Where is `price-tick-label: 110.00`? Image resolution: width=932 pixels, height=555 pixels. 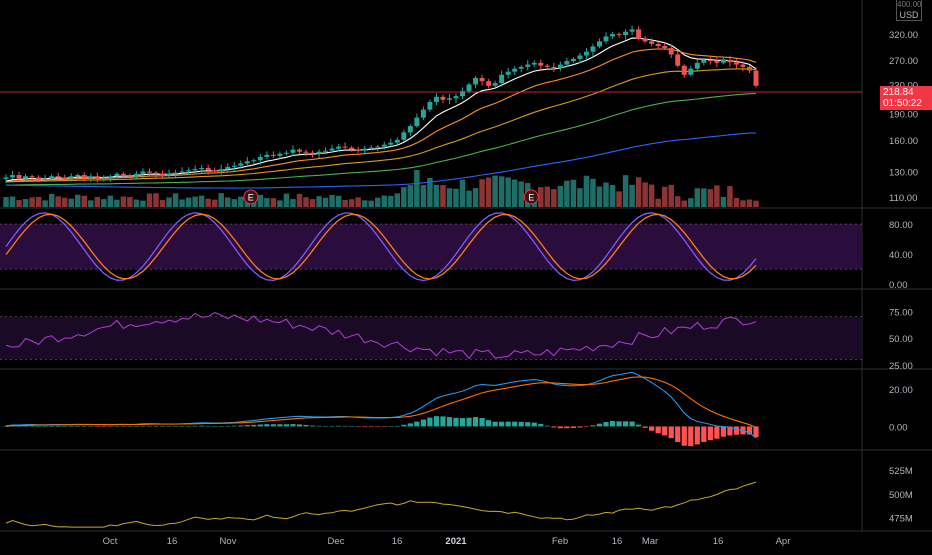
price-tick-label: 110.00 is located at coordinates (903, 198).